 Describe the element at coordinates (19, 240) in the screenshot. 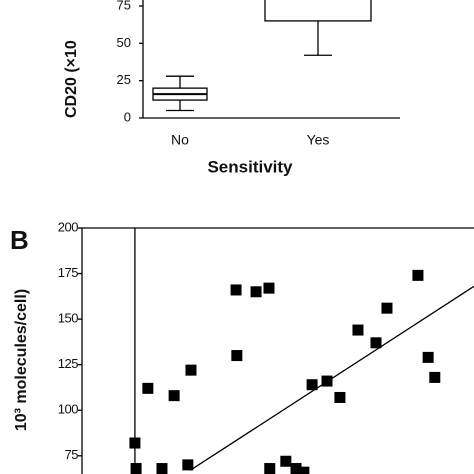

I see `panel-label: B` at that location.